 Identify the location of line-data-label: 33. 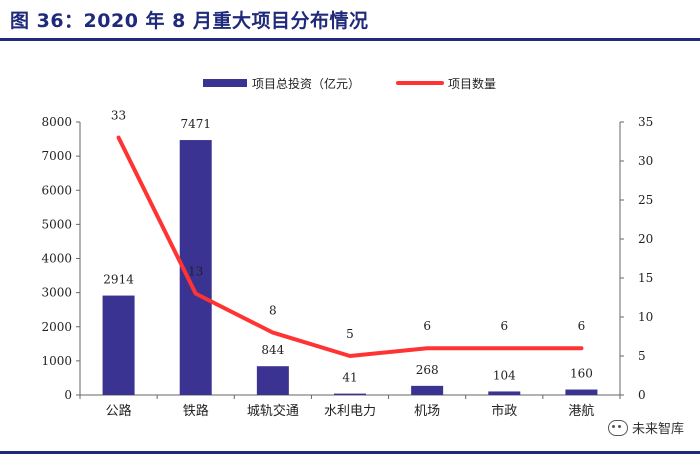
(118, 116).